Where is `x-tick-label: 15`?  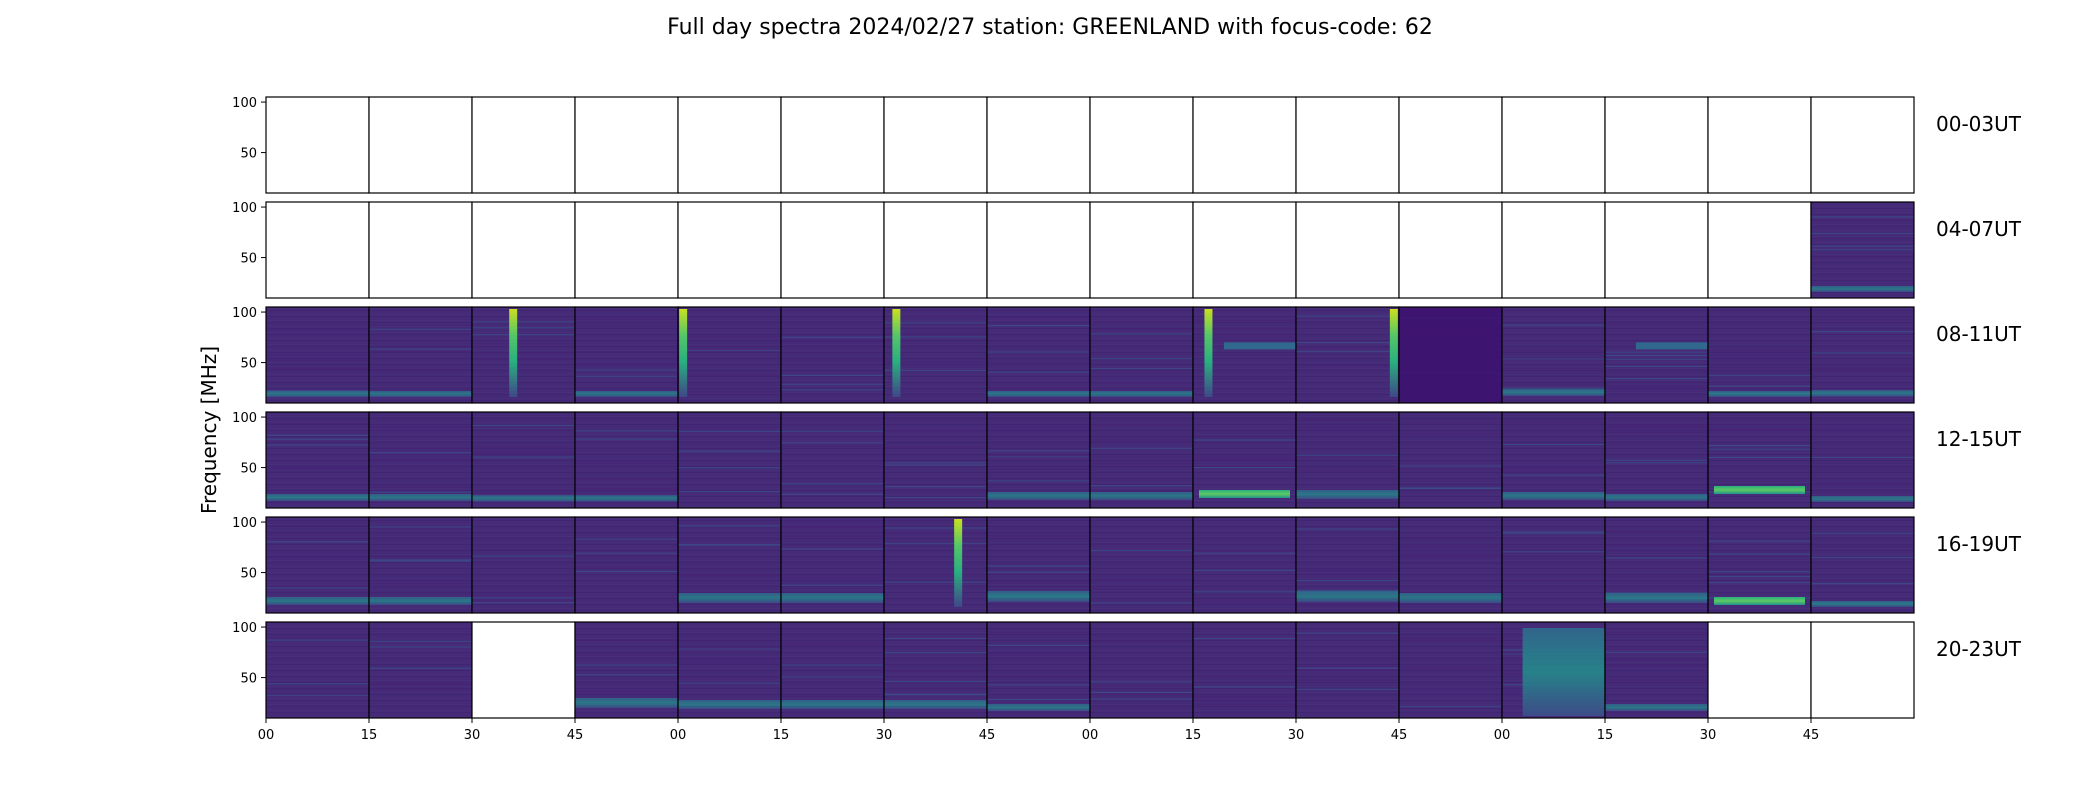
x-tick-label: 15 is located at coordinates (1605, 735).